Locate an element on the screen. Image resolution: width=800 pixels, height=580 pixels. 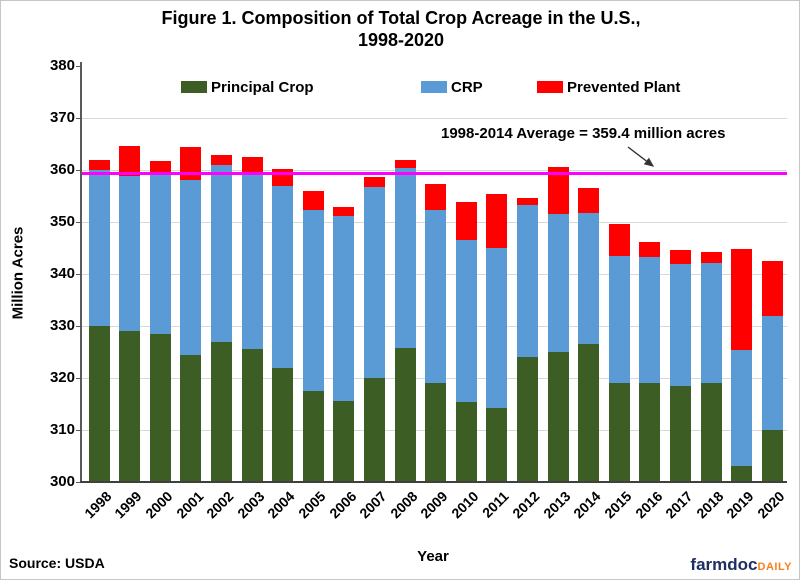
x-tick-label-2006: 2006 is located at coordinates (342, 505).